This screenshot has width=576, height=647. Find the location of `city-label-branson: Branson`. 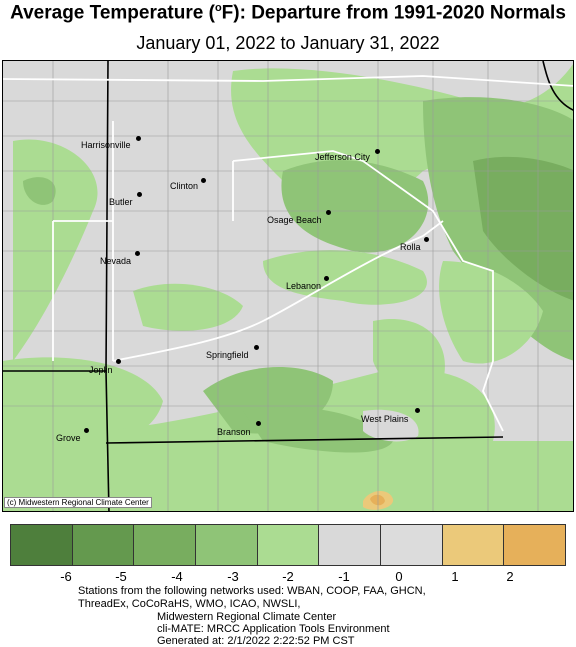

city-label-branson: Branson is located at coordinates (234, 432).